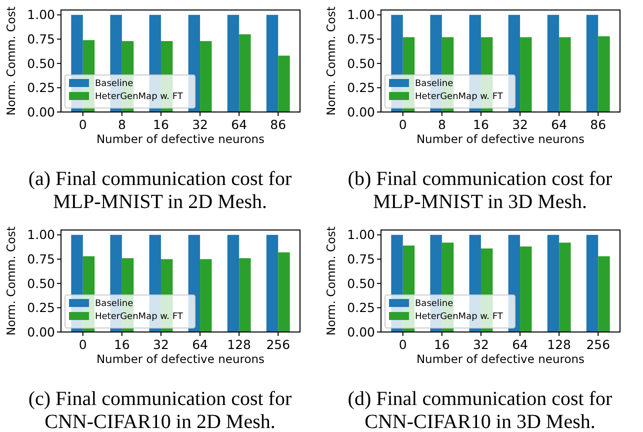 The width and height of the screenshot is (643, 432). Describe the element at coordinates (160, 410) in the screenshot. I see `text: (c) Final communication cost for CNN-CIFAR10 in 2D Mesh.` at that location.